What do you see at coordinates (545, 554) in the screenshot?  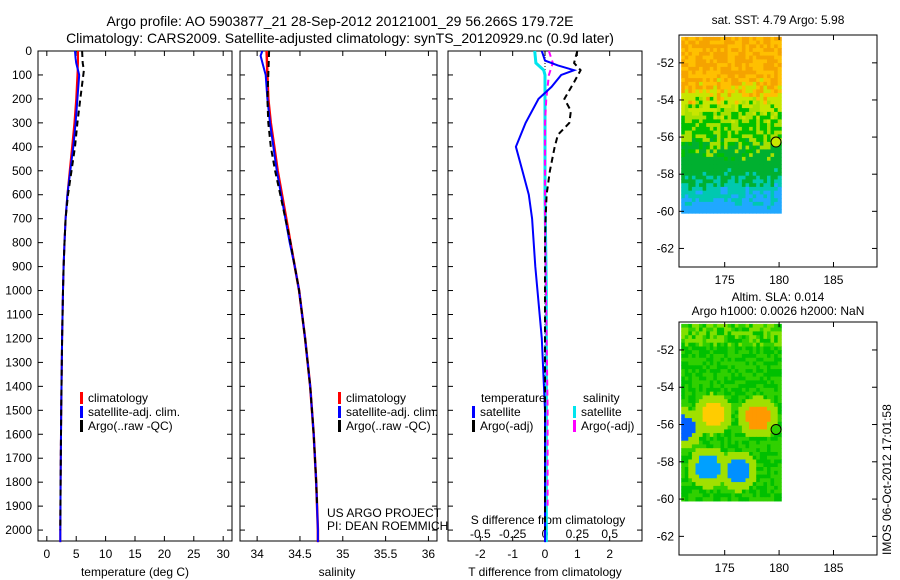 I see `x-tick-label: 0` at bounding box center [545, 554].